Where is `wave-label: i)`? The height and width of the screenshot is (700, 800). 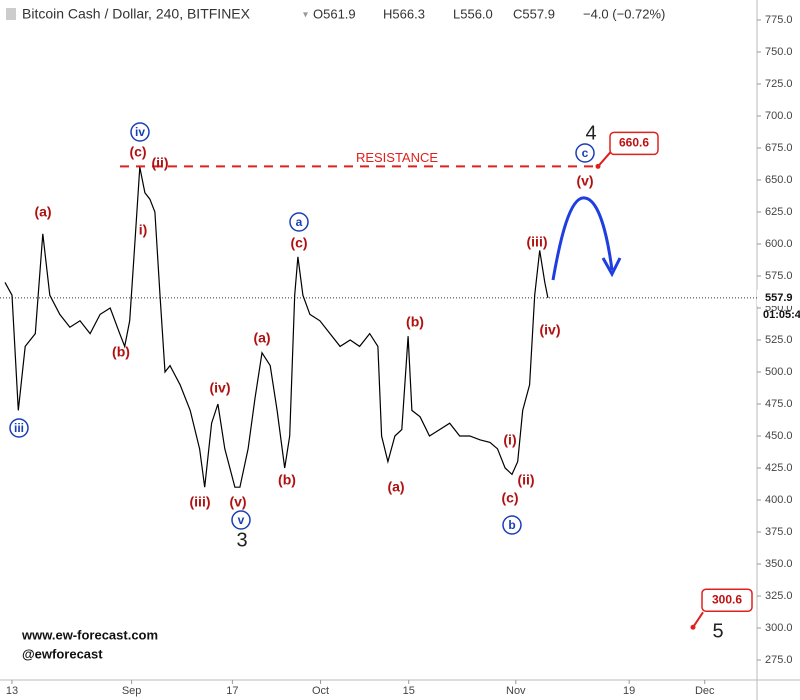 wave-label: i) is located at coordinates (143, 230).